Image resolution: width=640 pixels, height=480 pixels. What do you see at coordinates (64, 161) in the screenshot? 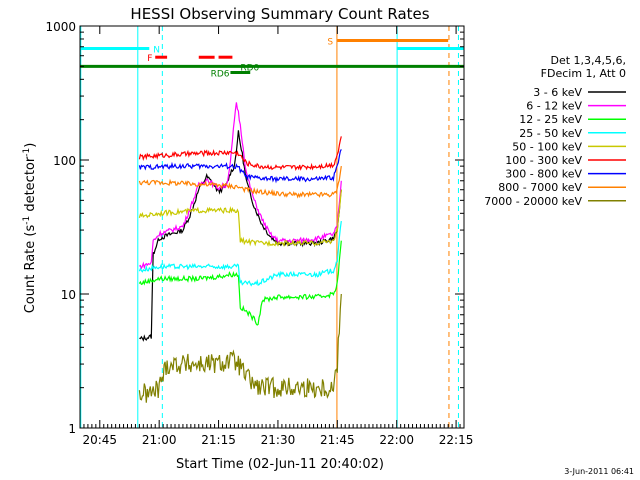
I see `y-tick-label-2: 100` at bounding box center [64, 161].